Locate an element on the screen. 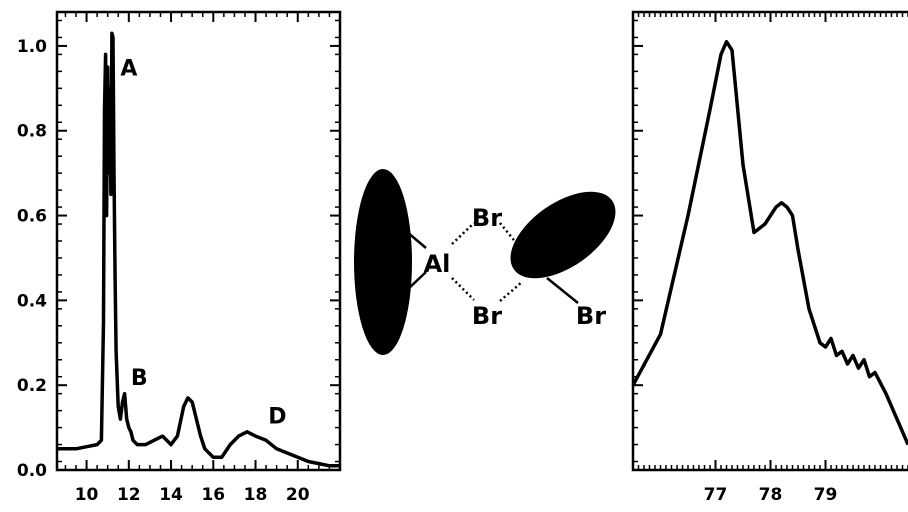 The height and width of the screenshot is (512, 908). left-chart-x-tick-labels: 10 12 14 16 18 20 is located at coordinates (192, 495).